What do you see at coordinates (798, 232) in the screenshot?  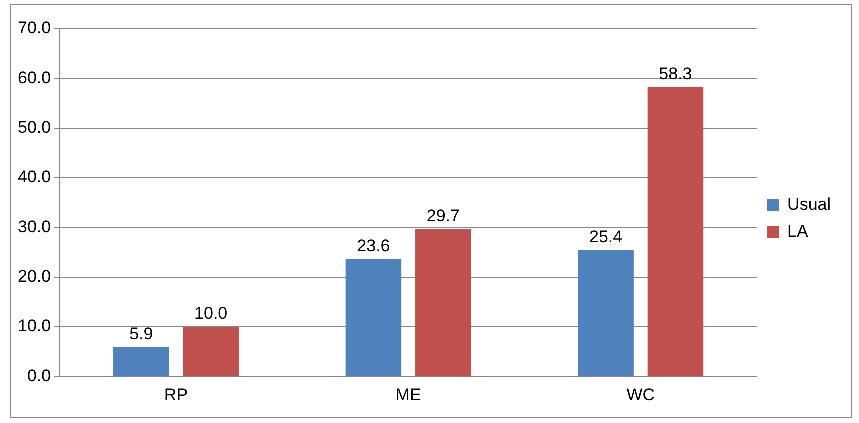 I see `legend-label: LA` at bounding box center [798, 232].